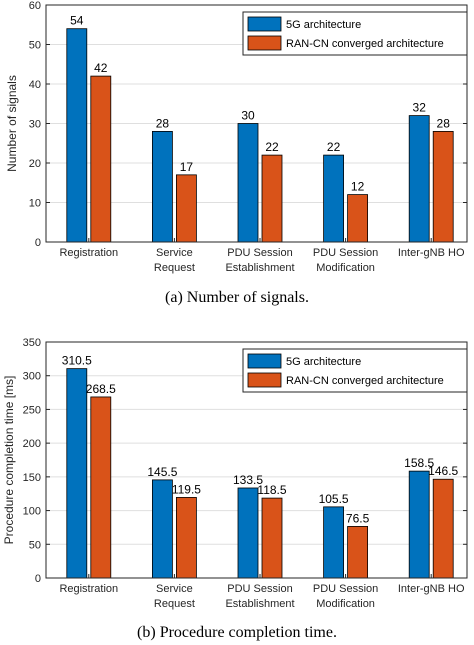 The width and height of the screenshot is (474, 645). What do you see at coordinates (32, 478) in the screenshot?
I see `y-tick-label: 150` at bounding box center [32, 478].